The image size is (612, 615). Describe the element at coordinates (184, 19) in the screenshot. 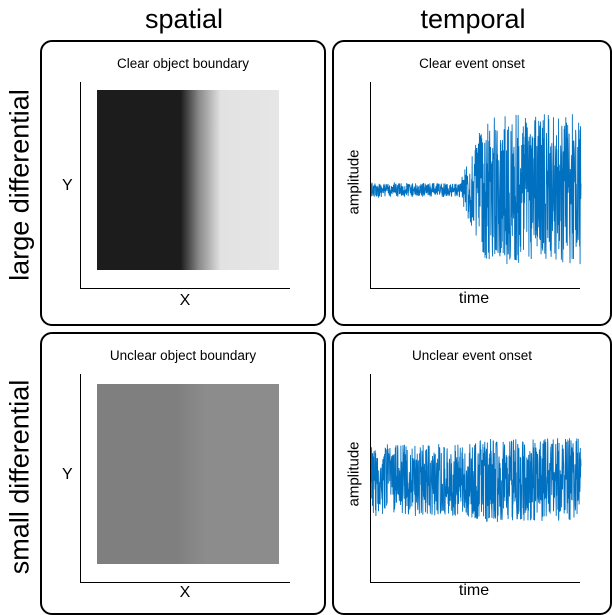

I see `column-header-spatial: spatial` at that location.